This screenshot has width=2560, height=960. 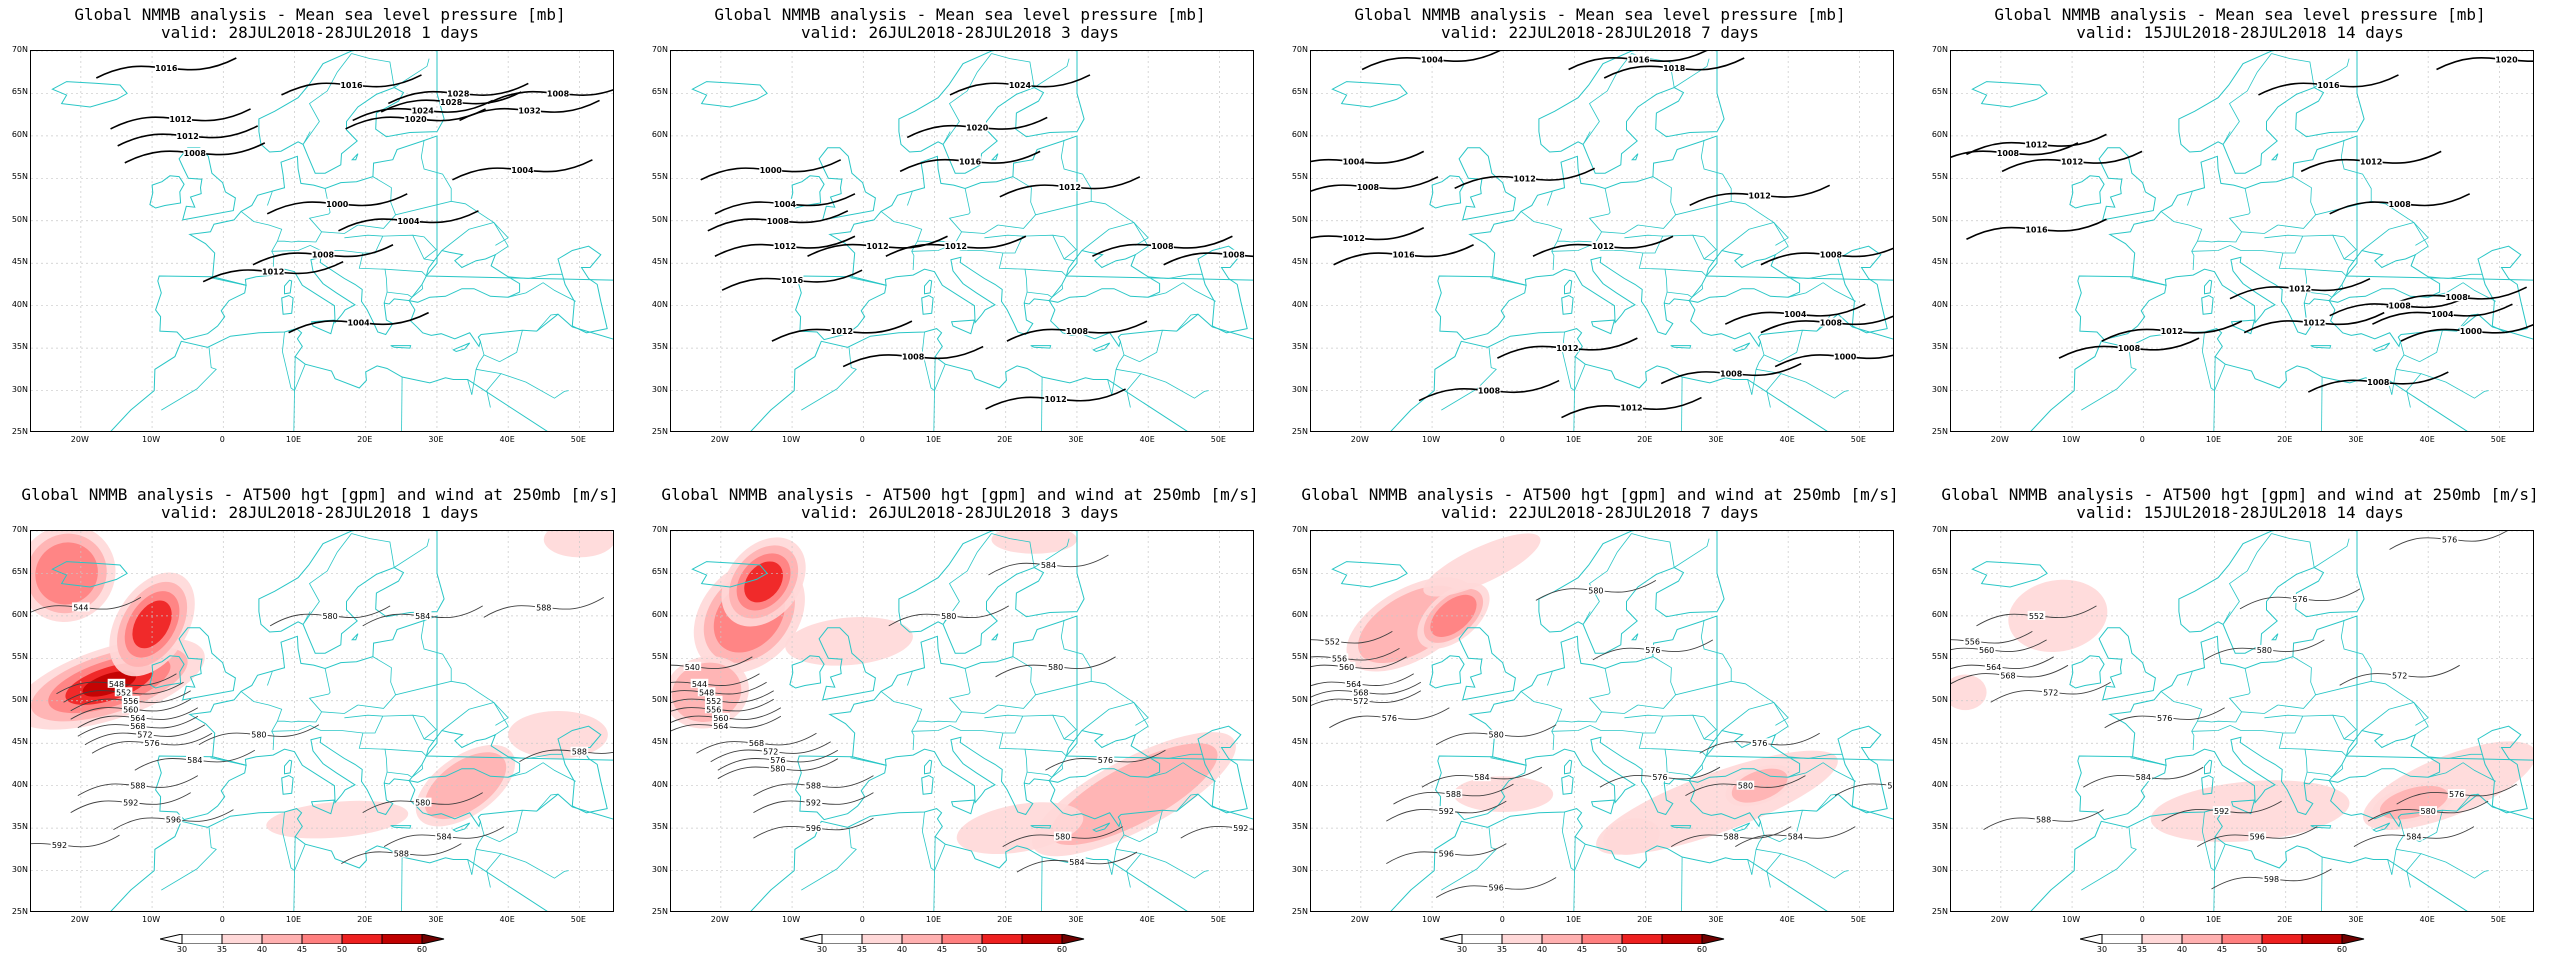 What do you see at coordinates (342, 949) in the screenshot?
I see `colorbar-label: 50` at bounding box center [342, 949].